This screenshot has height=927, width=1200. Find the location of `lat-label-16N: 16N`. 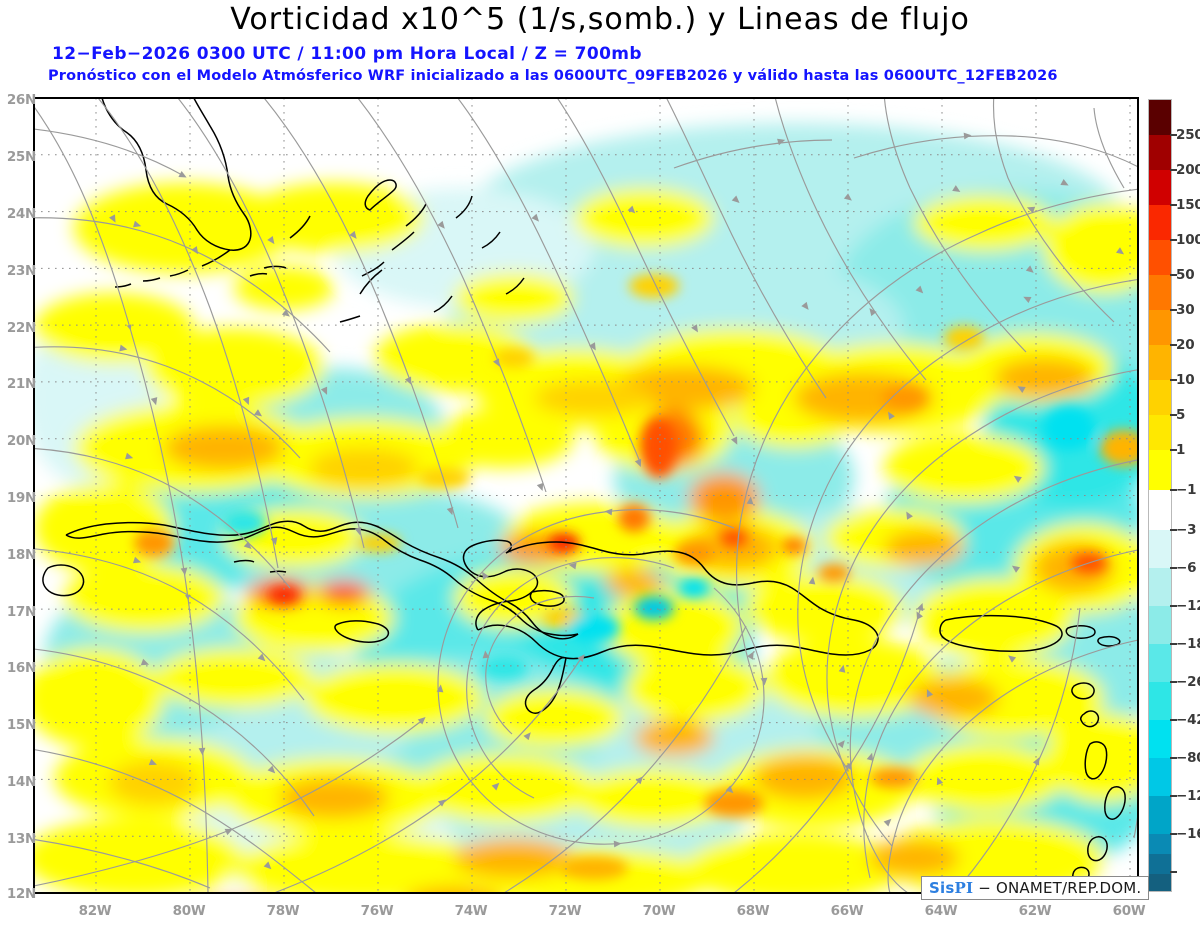

lat-label-16N: 16N is located at coordinates (21, 668).